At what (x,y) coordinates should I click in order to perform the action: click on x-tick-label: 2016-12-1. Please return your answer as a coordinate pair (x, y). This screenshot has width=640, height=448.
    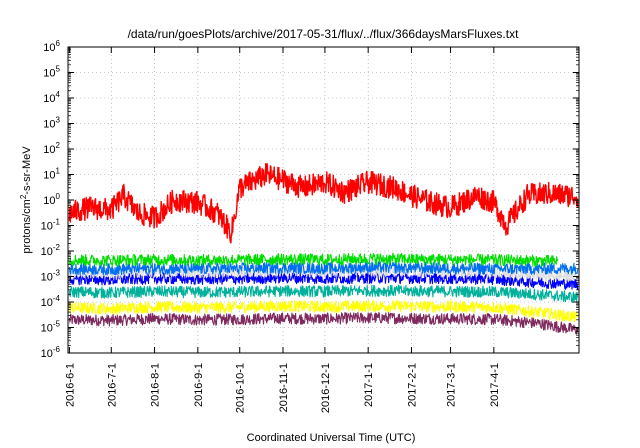
    Looking at the image, I should click on (326, 388).